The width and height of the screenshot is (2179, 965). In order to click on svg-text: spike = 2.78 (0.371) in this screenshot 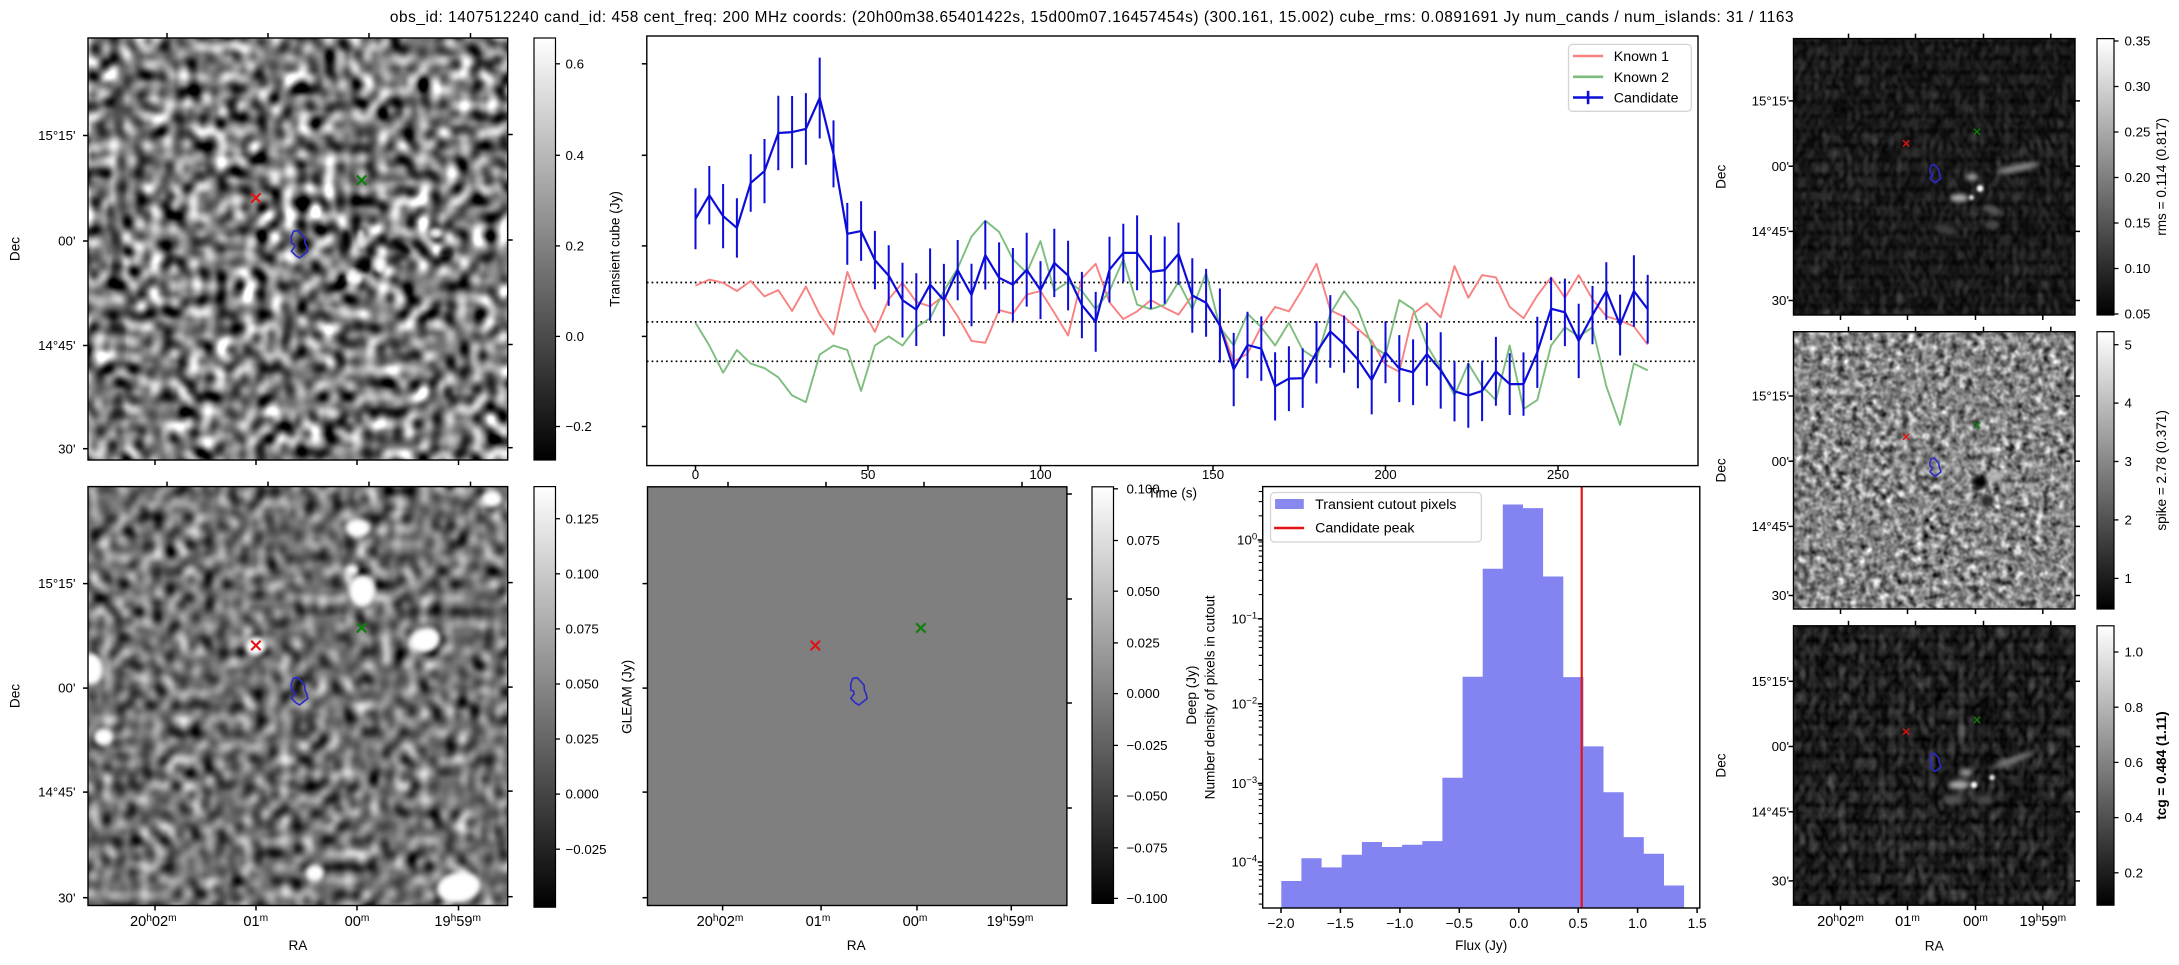, I will do `click(2161, 470)`.